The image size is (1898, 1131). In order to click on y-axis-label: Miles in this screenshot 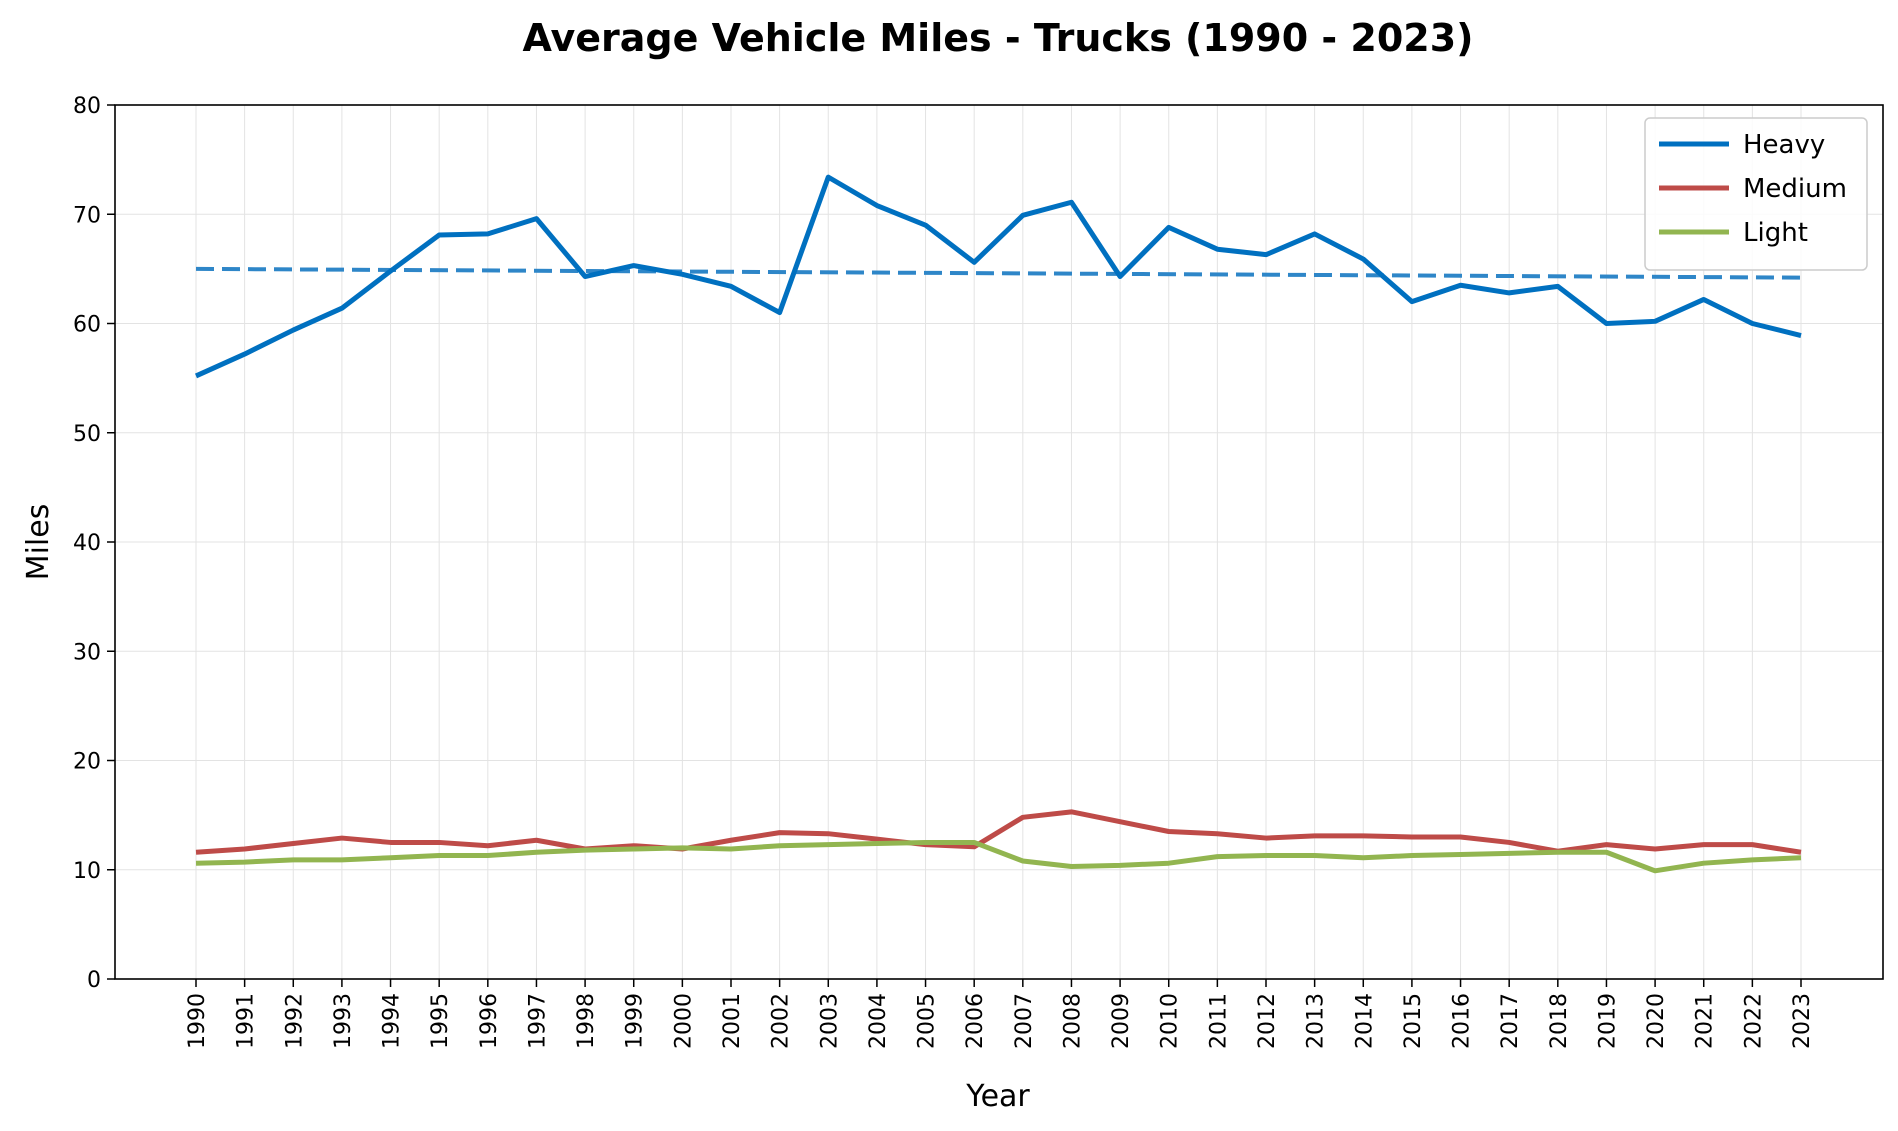, I will do `click(38, 542)`.